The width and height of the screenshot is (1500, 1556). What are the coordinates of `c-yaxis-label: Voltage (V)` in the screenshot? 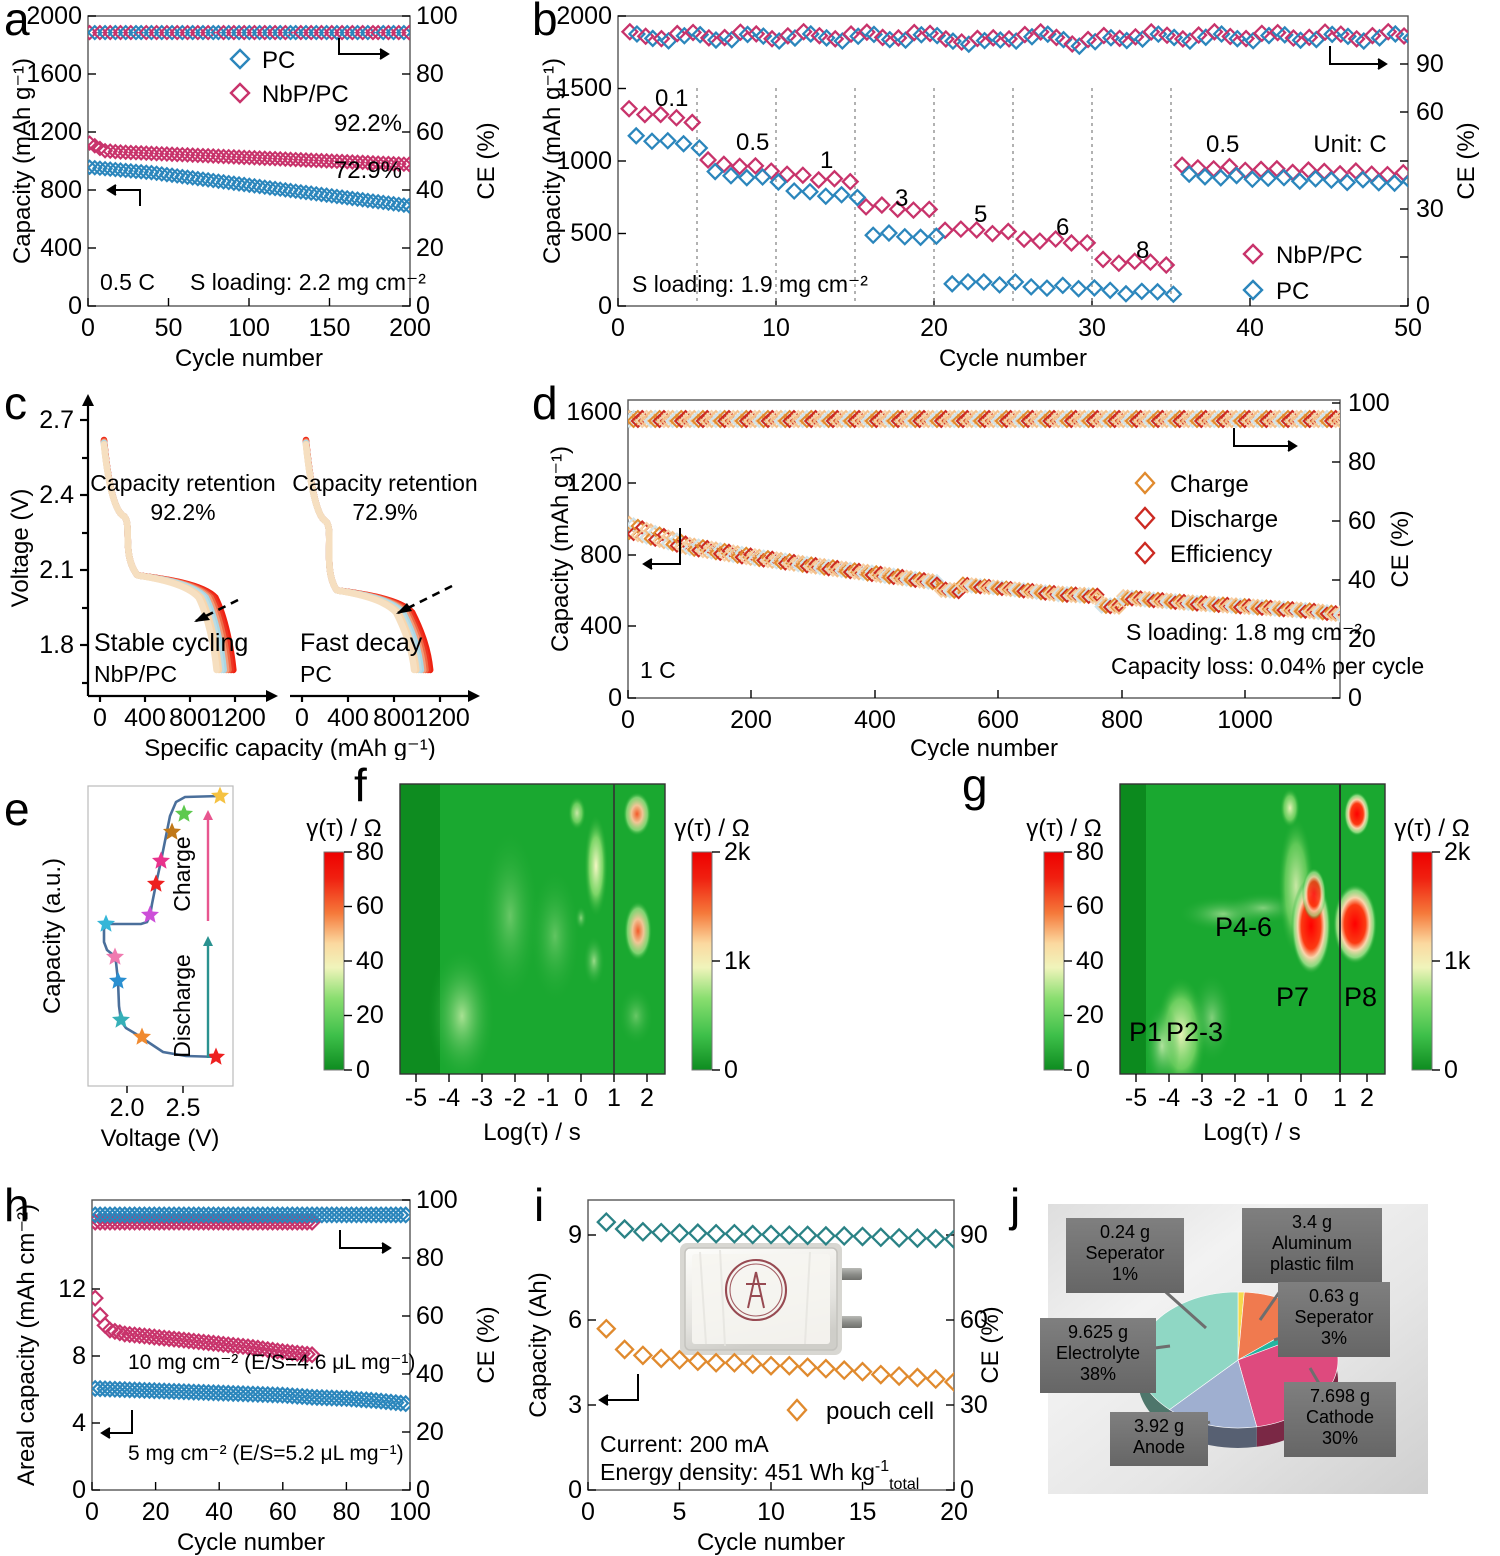 It's located at (20, 548).